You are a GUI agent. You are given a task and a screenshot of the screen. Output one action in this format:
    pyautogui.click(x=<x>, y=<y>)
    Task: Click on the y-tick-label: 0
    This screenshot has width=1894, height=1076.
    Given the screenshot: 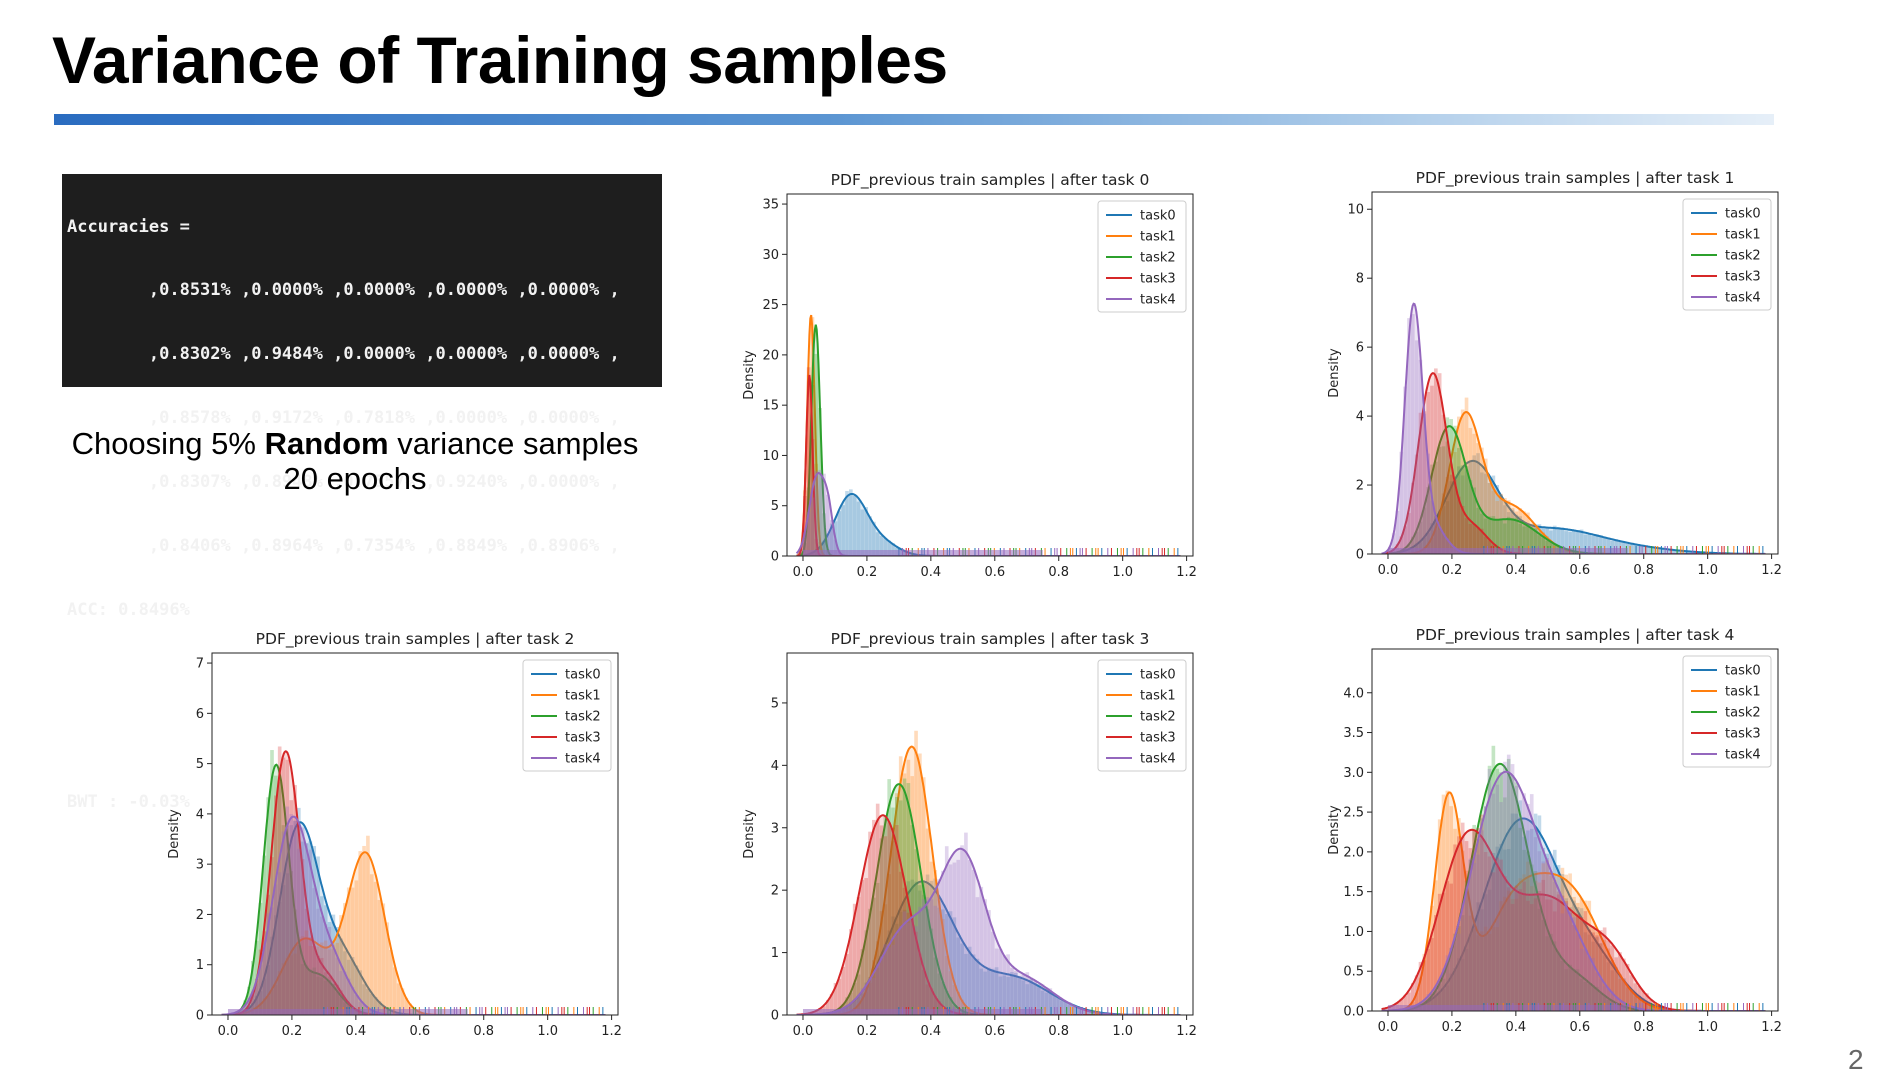 What is the action you would take?
    pyautogui.click(x=775, y=557)
    